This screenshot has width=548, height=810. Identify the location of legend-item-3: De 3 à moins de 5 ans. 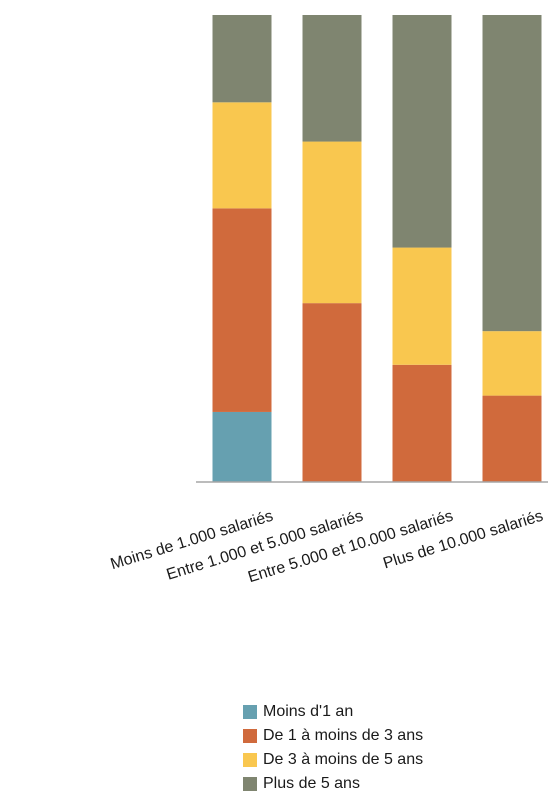
(333, 760).